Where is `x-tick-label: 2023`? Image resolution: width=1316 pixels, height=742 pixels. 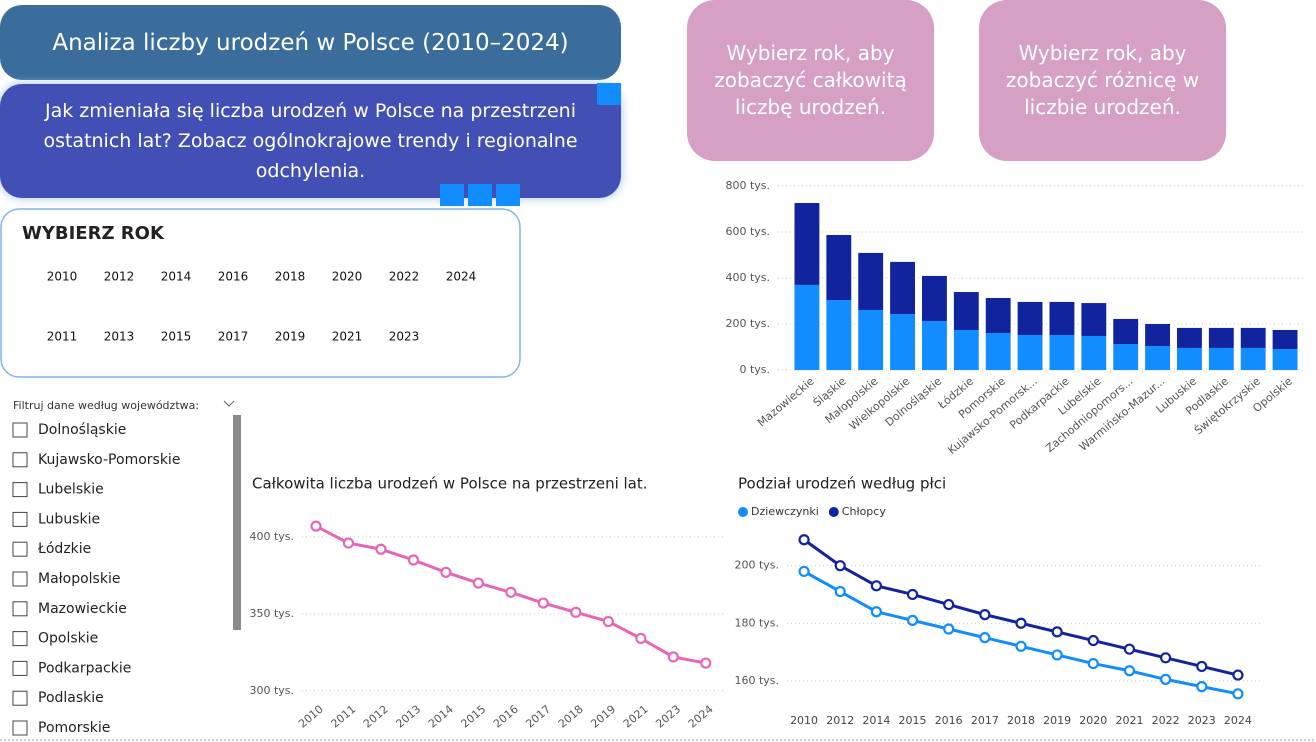
x-tick-label: 2023 is located at coordinates (668, 717).